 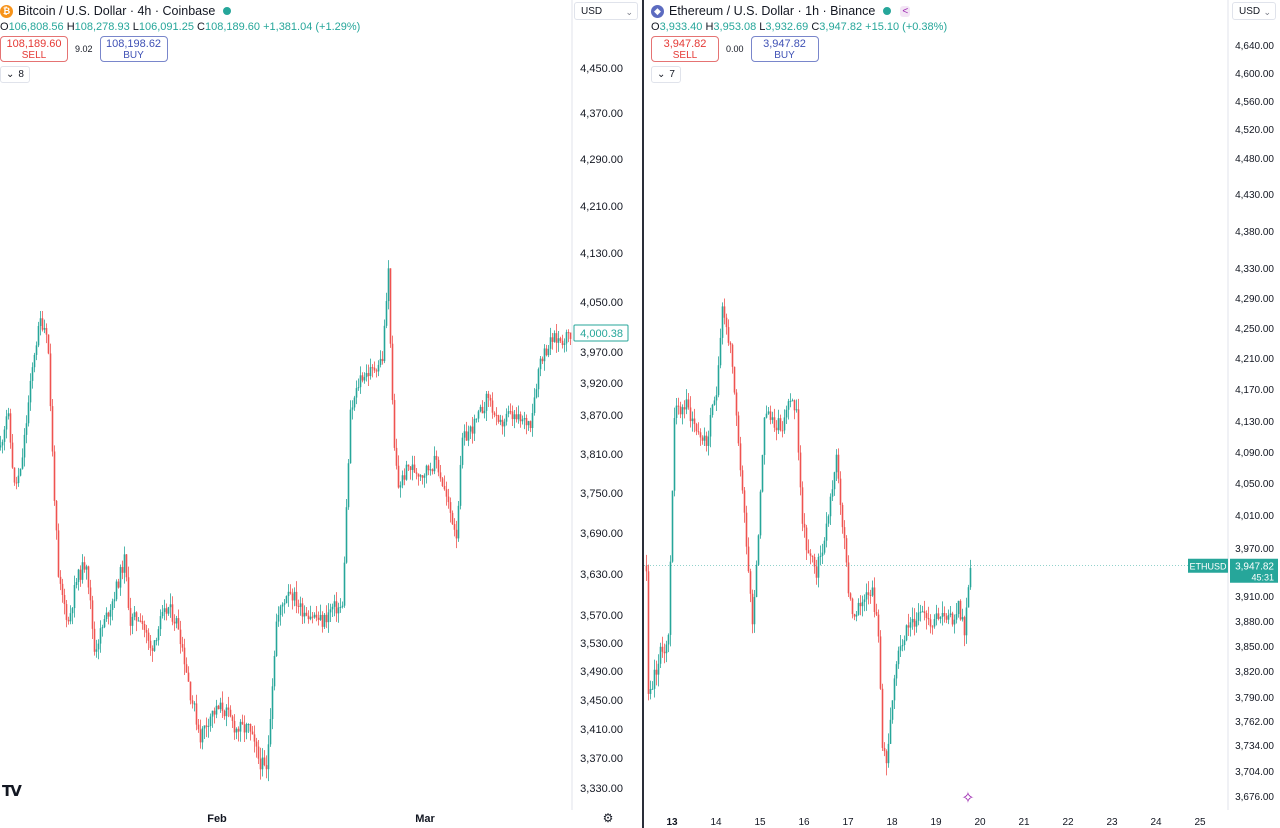 What do you see at coordinates (968, 798) in the screenshot?
I see `sparkle-assistant-icon: ✧` at bounding box center [968, 798].